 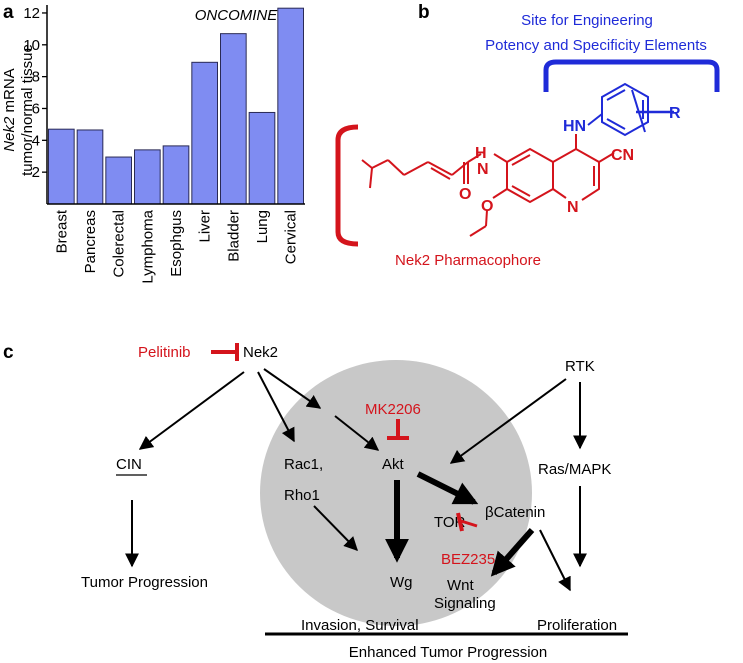 I want to click on atom-cn: CN, so click(x=622, y=155).